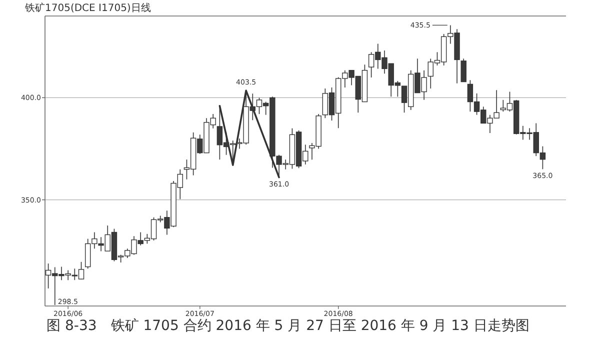 The width and height of the screenshot is (596, 358). Describe the element at coordinates (288, 326) in the screenshot. I see `caption: 图 8-33 铁矿 1705 合约 2016 年 5 月 27 日至 2016 年 9 月 13 日走势图` at that location.